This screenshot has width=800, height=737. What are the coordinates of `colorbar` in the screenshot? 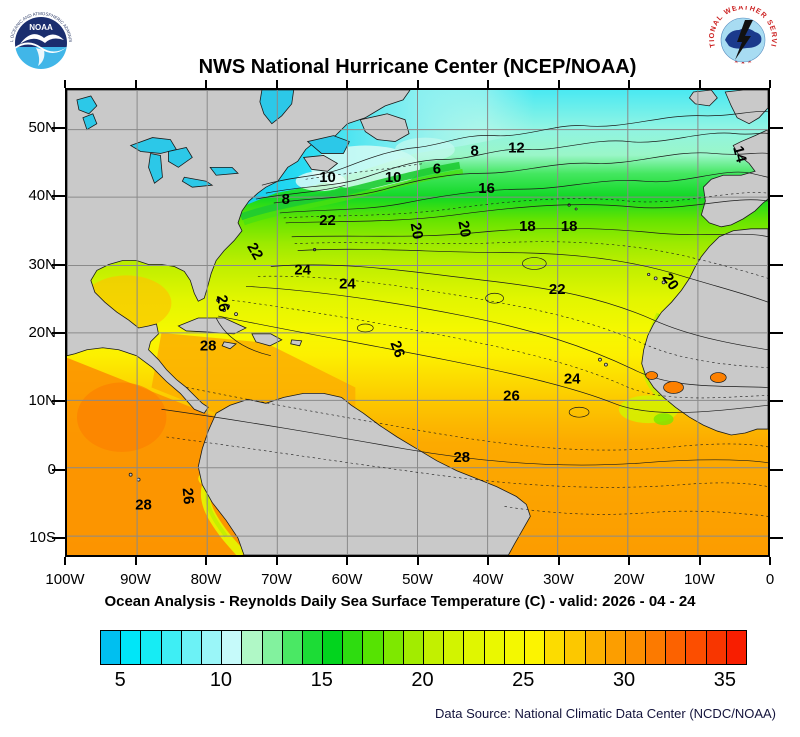 It's located at (423, 647).